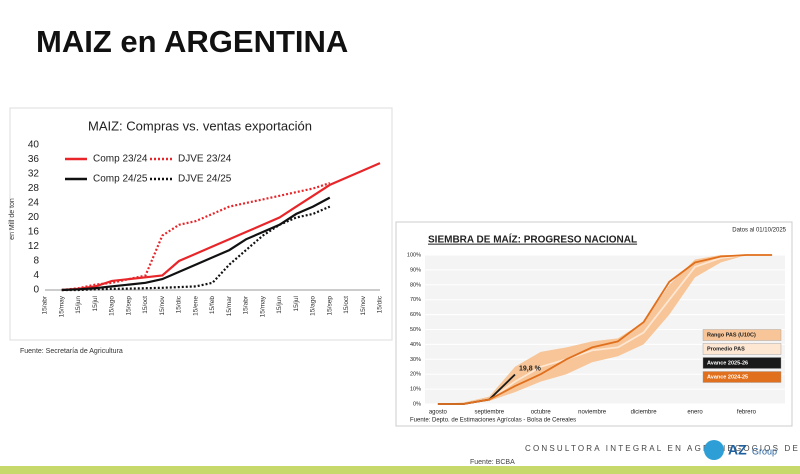  Describe the element at coordinates (415, 345) in the screenshot. I see `y-tick-label: 40%` at that location.